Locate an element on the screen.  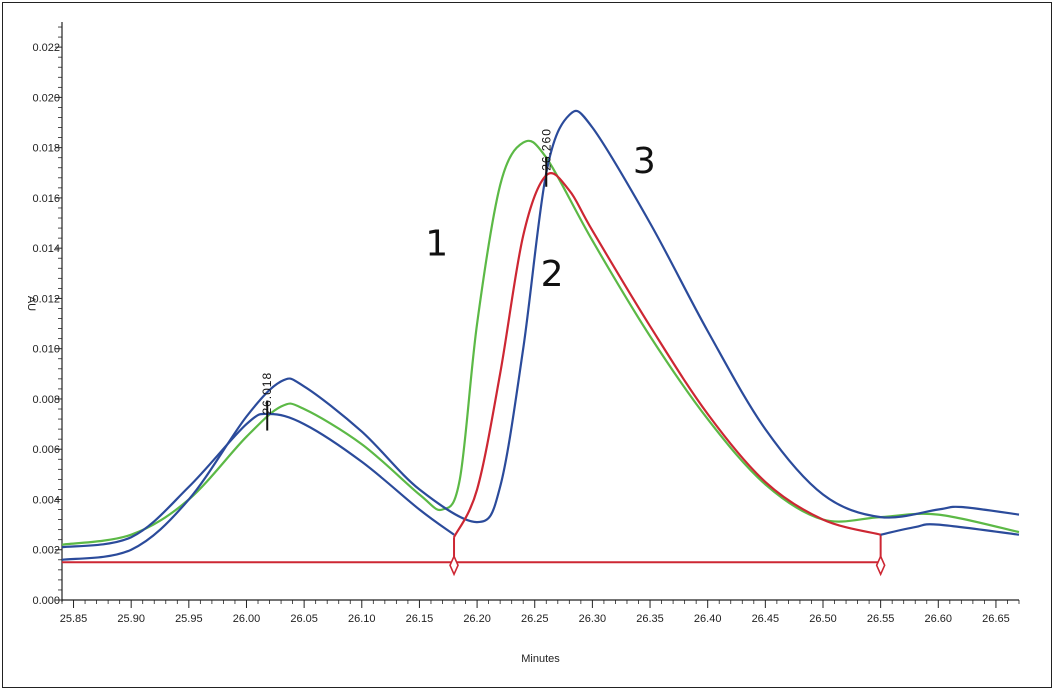
y-tick-label: 0.014 is located at coordinates (46, 249).